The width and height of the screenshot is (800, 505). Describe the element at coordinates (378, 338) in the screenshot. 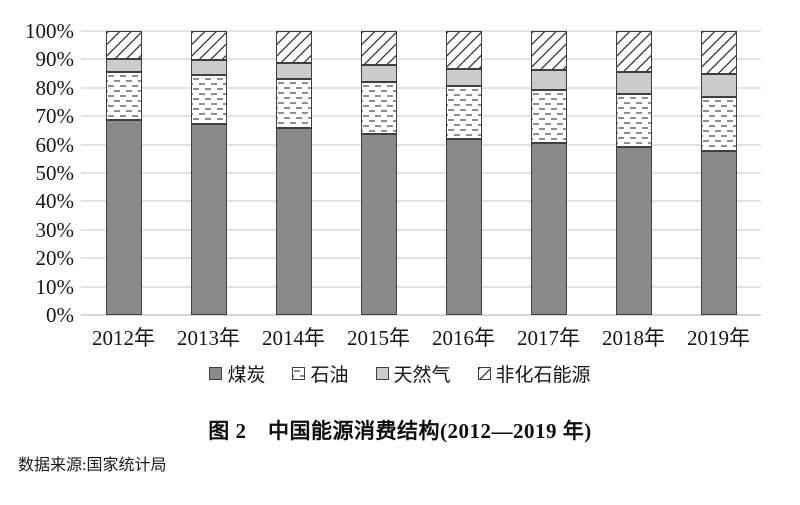

I see `x-tick-label: 2015年` at that location.